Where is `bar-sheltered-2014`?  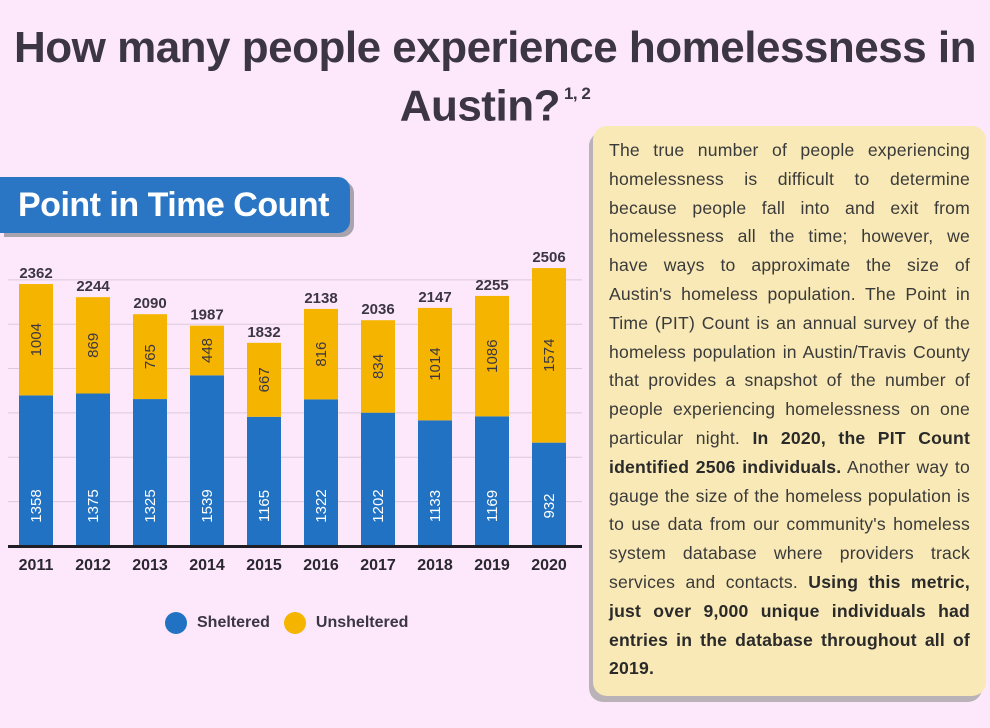
bar-sheltered-2014 is located at coordinates (207, 460).